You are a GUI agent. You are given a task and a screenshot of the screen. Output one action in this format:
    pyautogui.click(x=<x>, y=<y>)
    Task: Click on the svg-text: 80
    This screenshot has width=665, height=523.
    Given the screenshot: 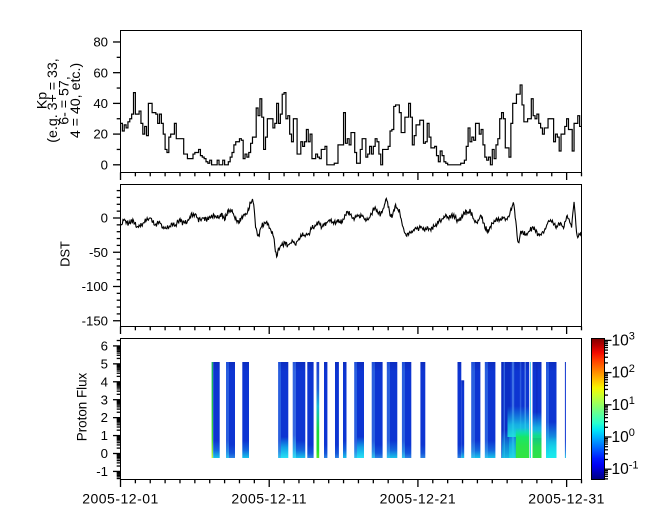 What is the action you would take?
    pyautogui.click(x=100, y=42)
    